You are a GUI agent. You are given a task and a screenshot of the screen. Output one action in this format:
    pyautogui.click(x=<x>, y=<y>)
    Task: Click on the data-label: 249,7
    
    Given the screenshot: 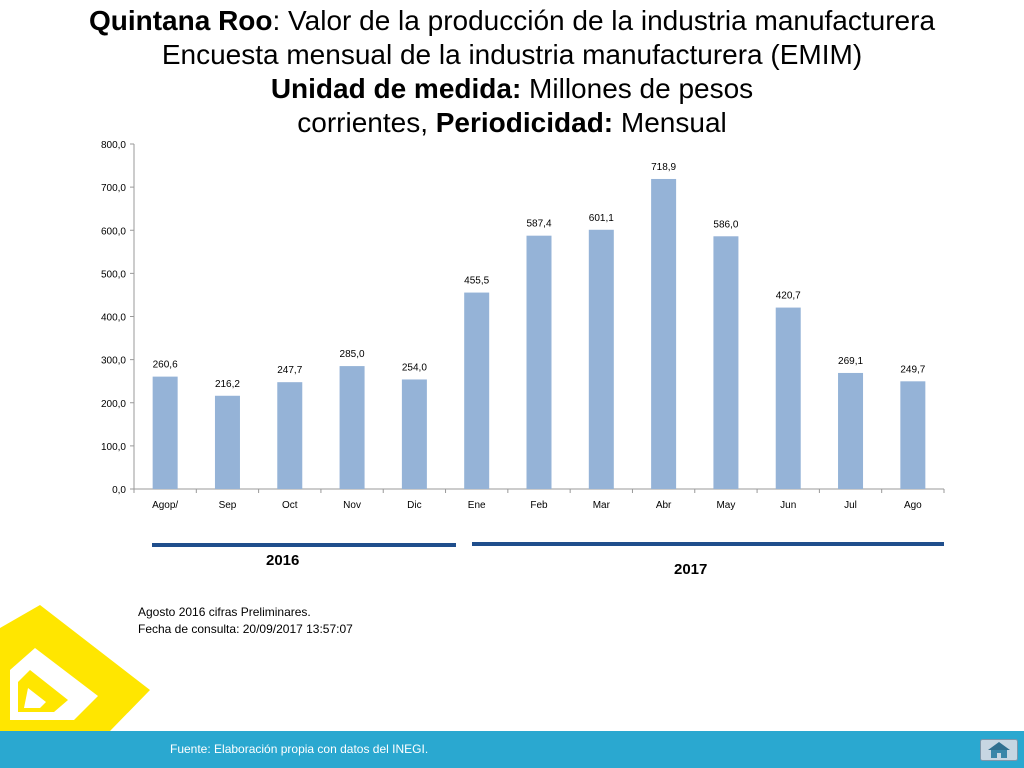 What is the action you would take?
    pyautogui.click(x=912, y=369)
    